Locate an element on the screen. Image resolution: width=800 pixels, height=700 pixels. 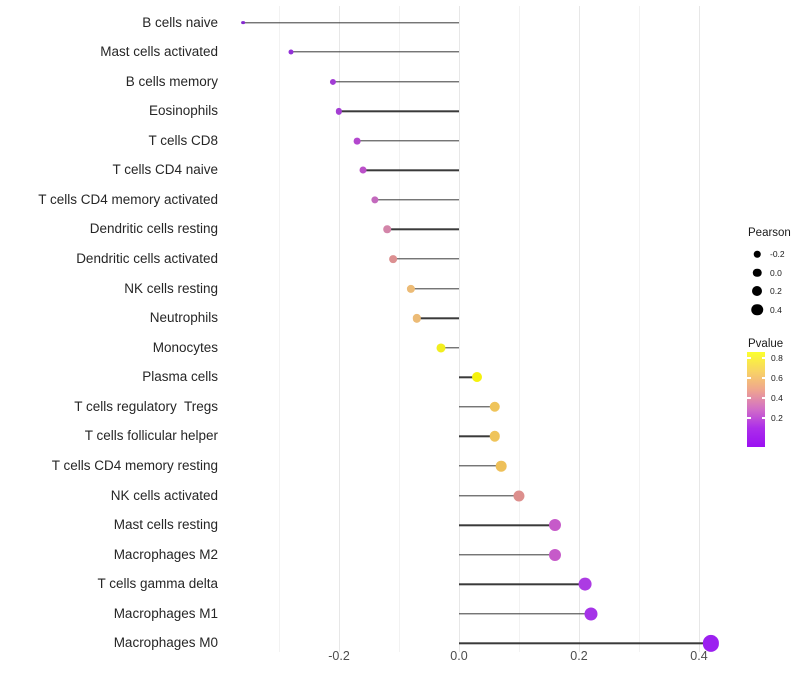
row-label: Mast cells resting is located at coordinates (165, 525).